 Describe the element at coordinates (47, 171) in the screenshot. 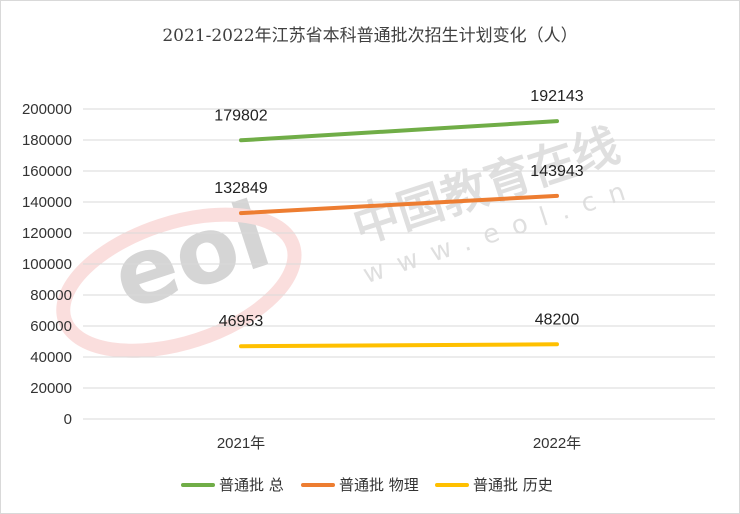

I see `y-tick-label: 160000` at that location.